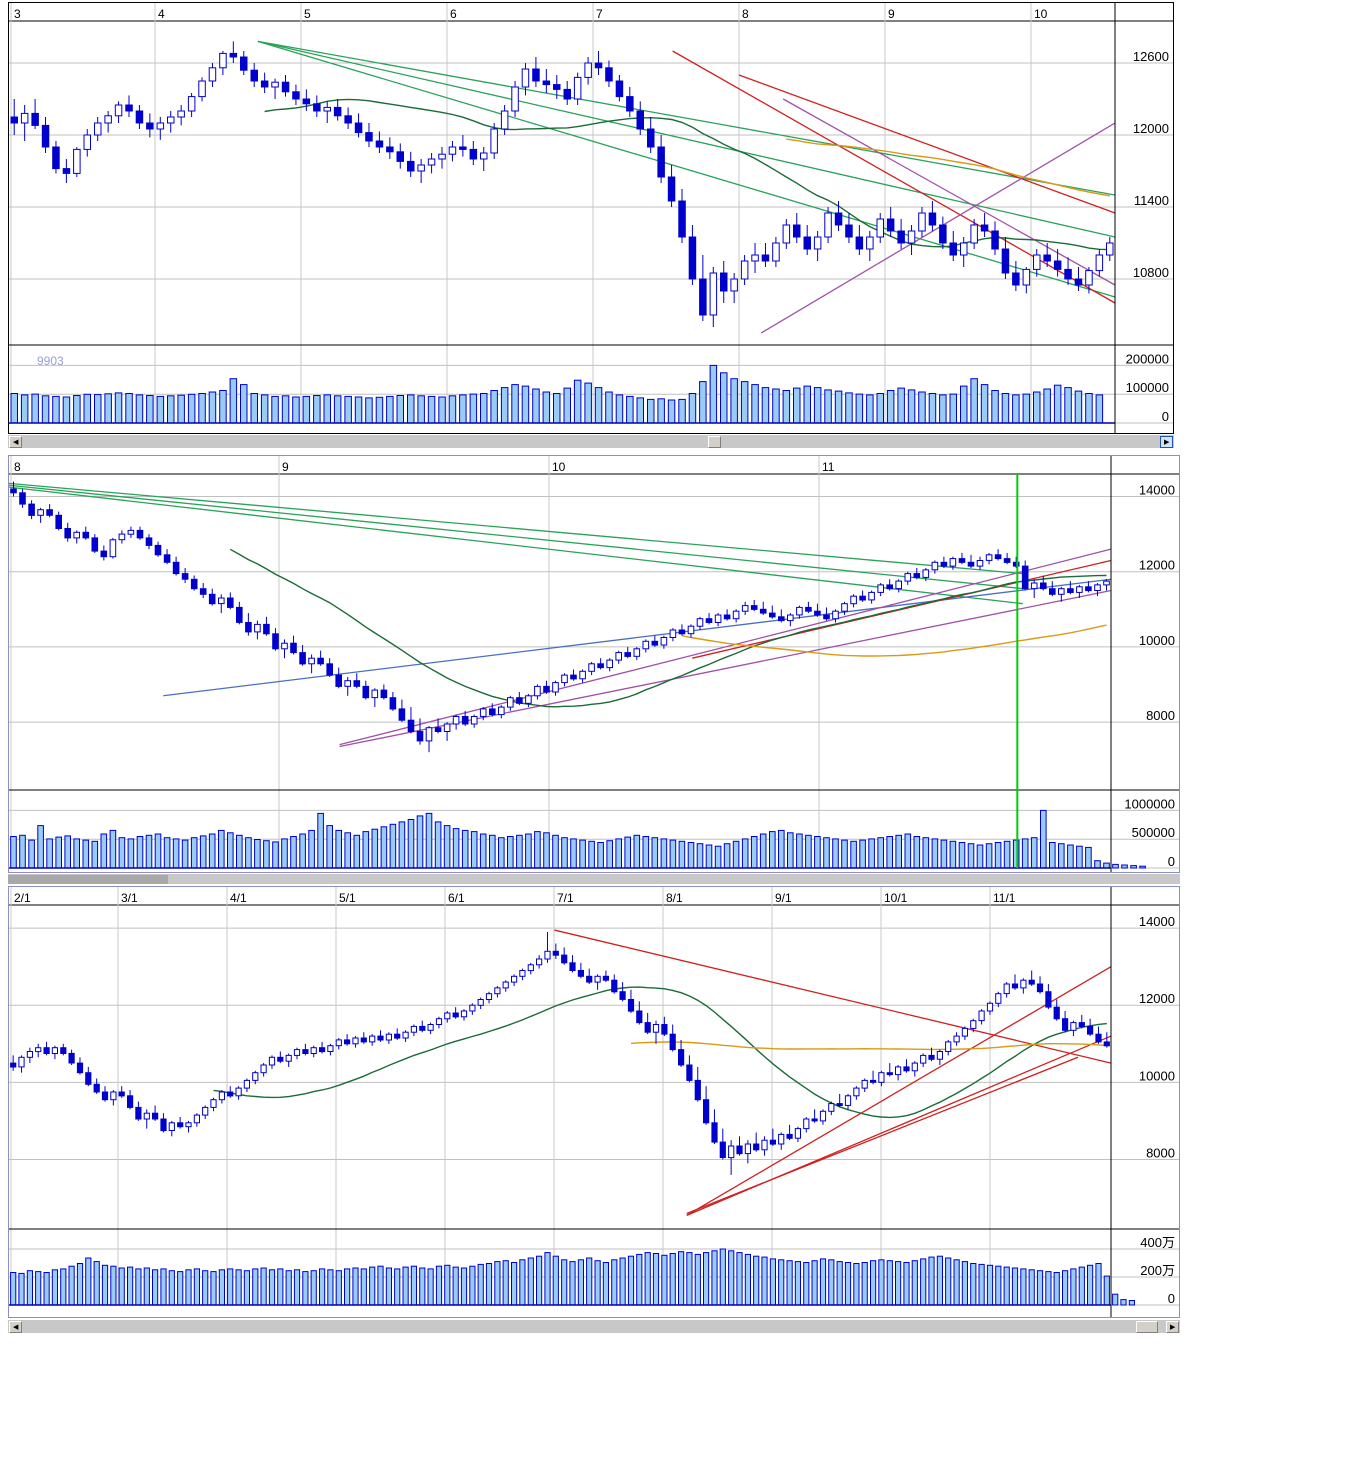 This screenshot has width=1366, height=1484. I want to click on x-axis-tick-label: 8/1, so click(674, 898).